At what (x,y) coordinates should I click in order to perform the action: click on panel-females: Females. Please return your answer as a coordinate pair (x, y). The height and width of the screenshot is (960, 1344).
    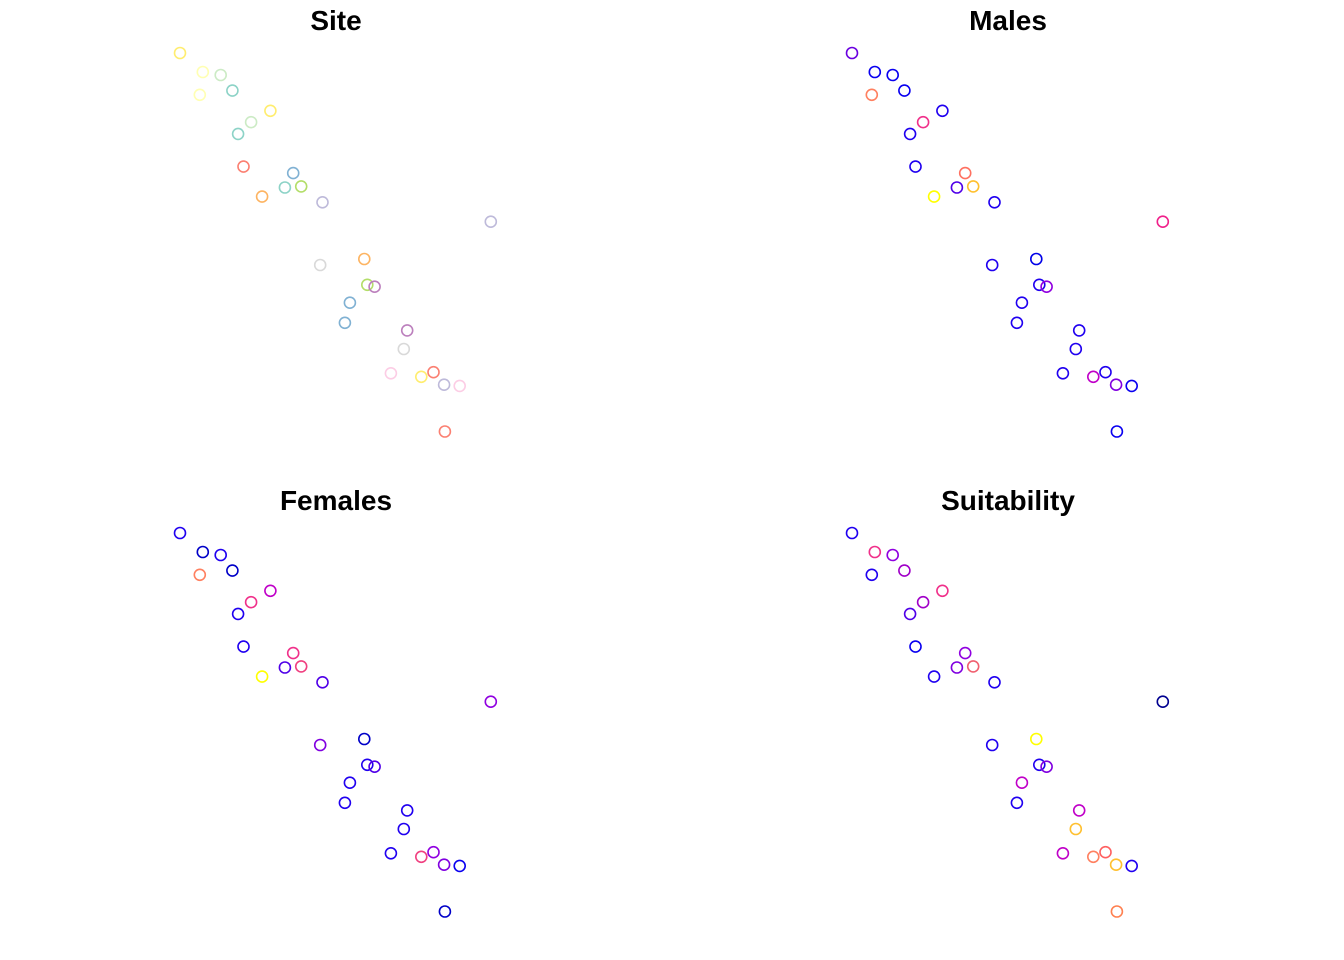
    Looking at the image, I should click on (335, 701).